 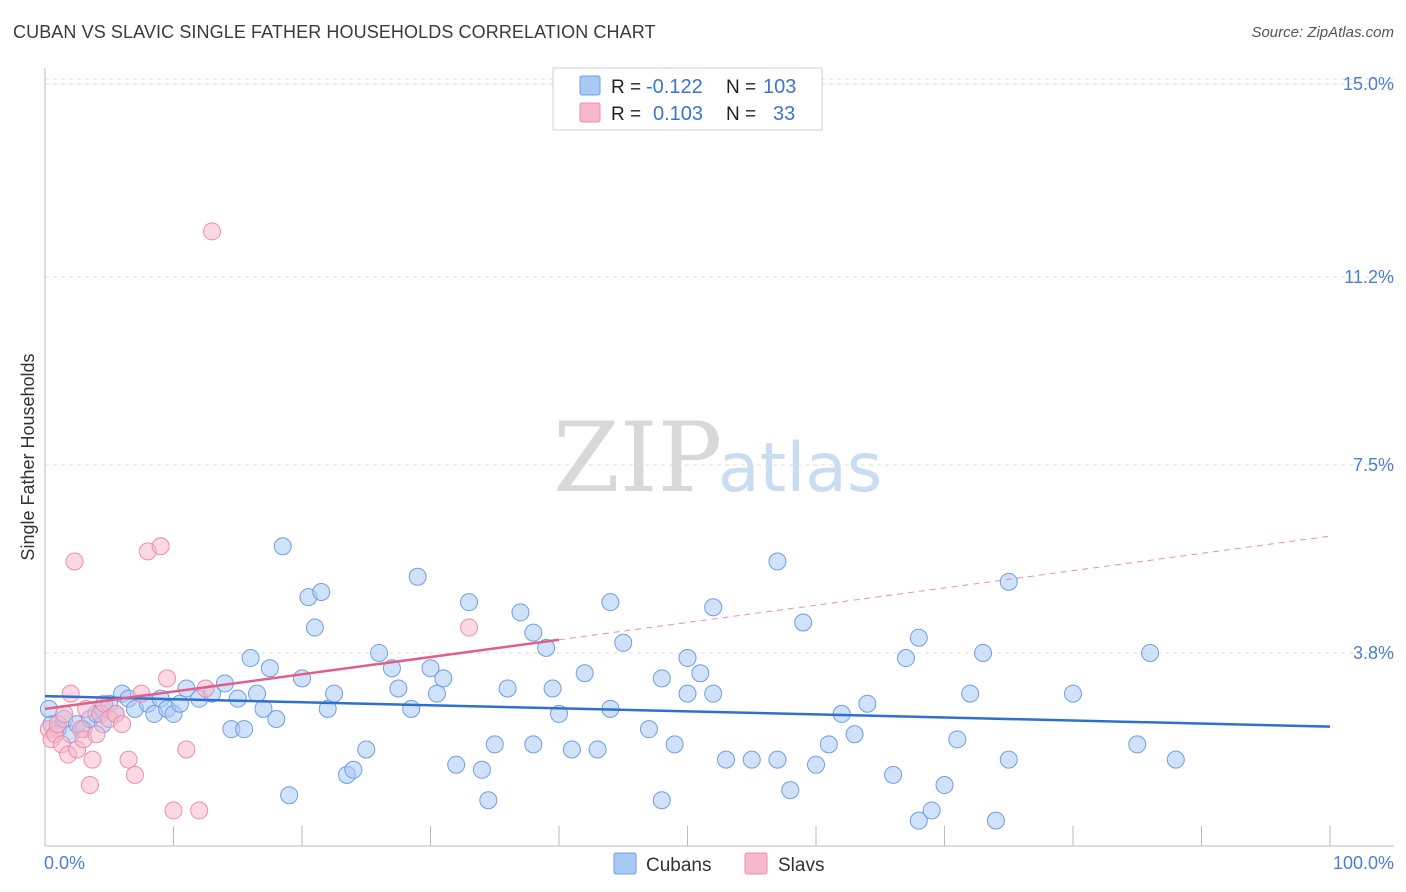 What do you see at coordinates (679, 865) in the screenshot?
I see `legend-label-cubans: Cubans` at bounding box center [679, 865].